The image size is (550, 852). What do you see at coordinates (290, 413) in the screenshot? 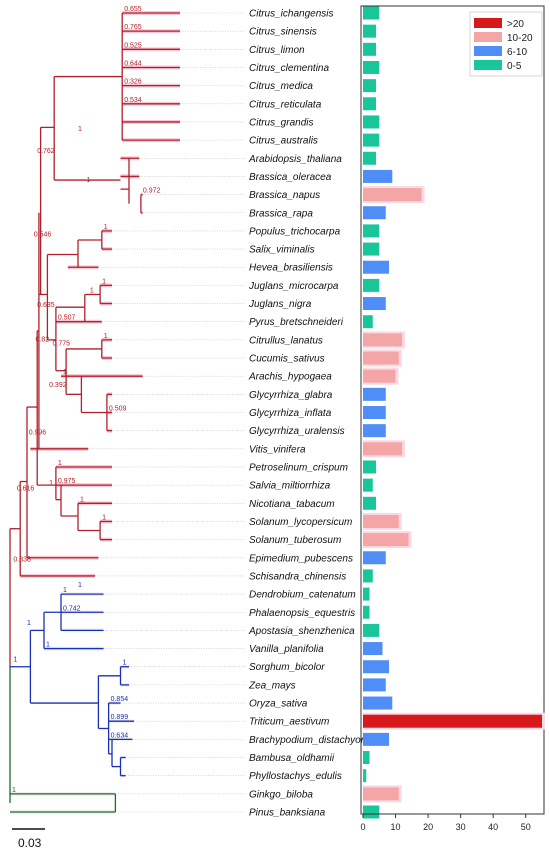
I see `taxon-label: Glycyrrhiza_inflata` at bounding box center [290, 413].